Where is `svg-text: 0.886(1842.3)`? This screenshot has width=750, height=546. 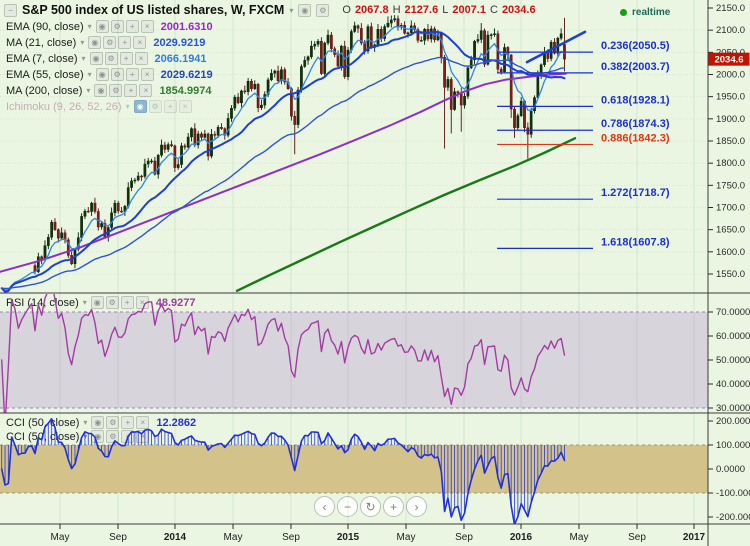
svg-text: 0.886(1842.3) is located at coordinates (635, 138).